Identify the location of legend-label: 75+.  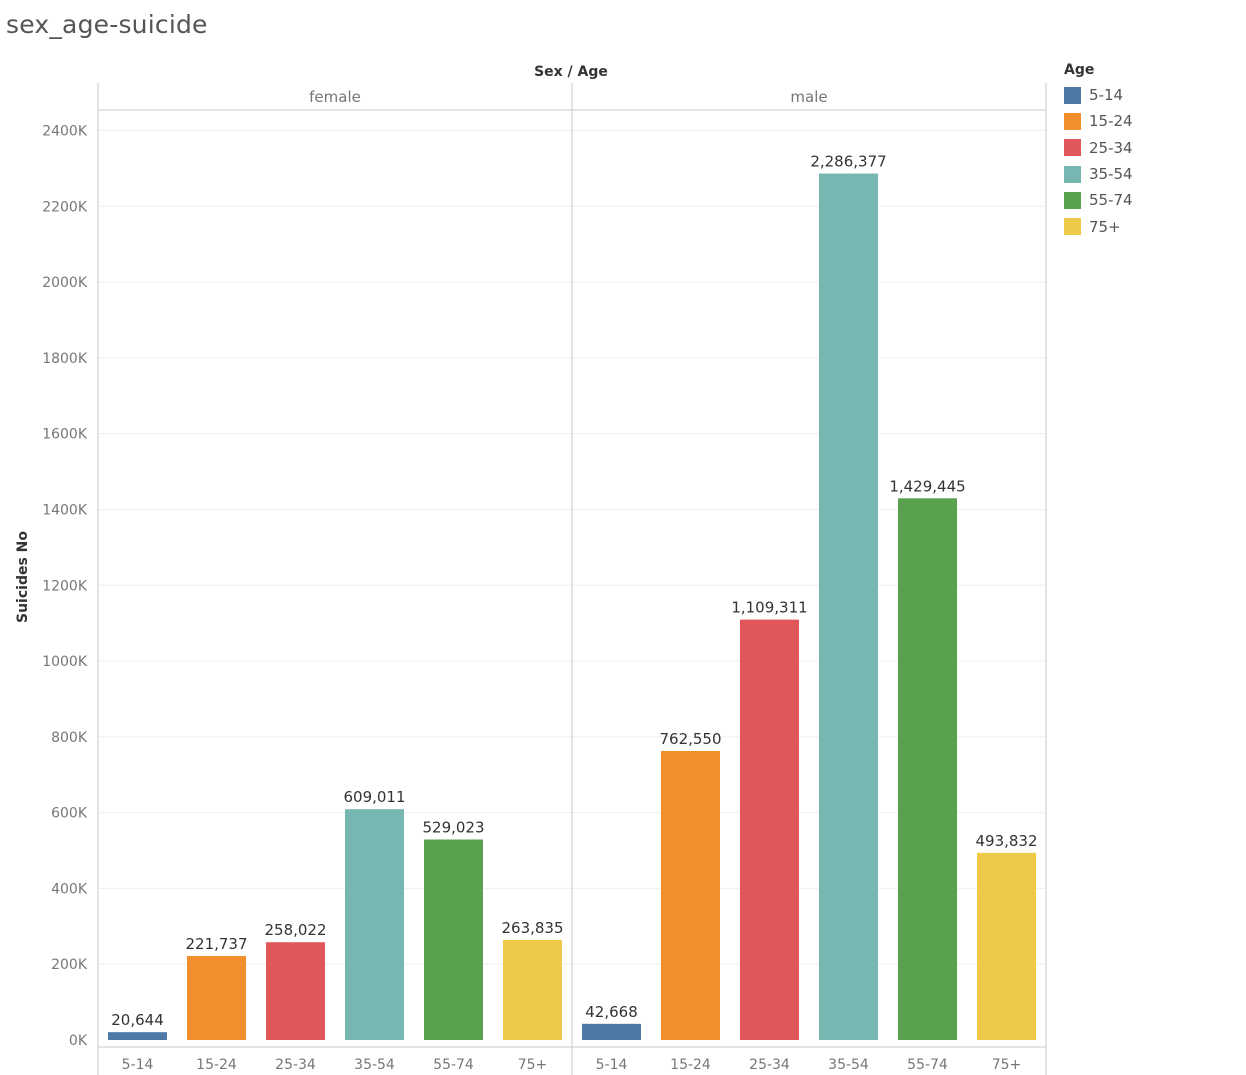
(1105, 226).